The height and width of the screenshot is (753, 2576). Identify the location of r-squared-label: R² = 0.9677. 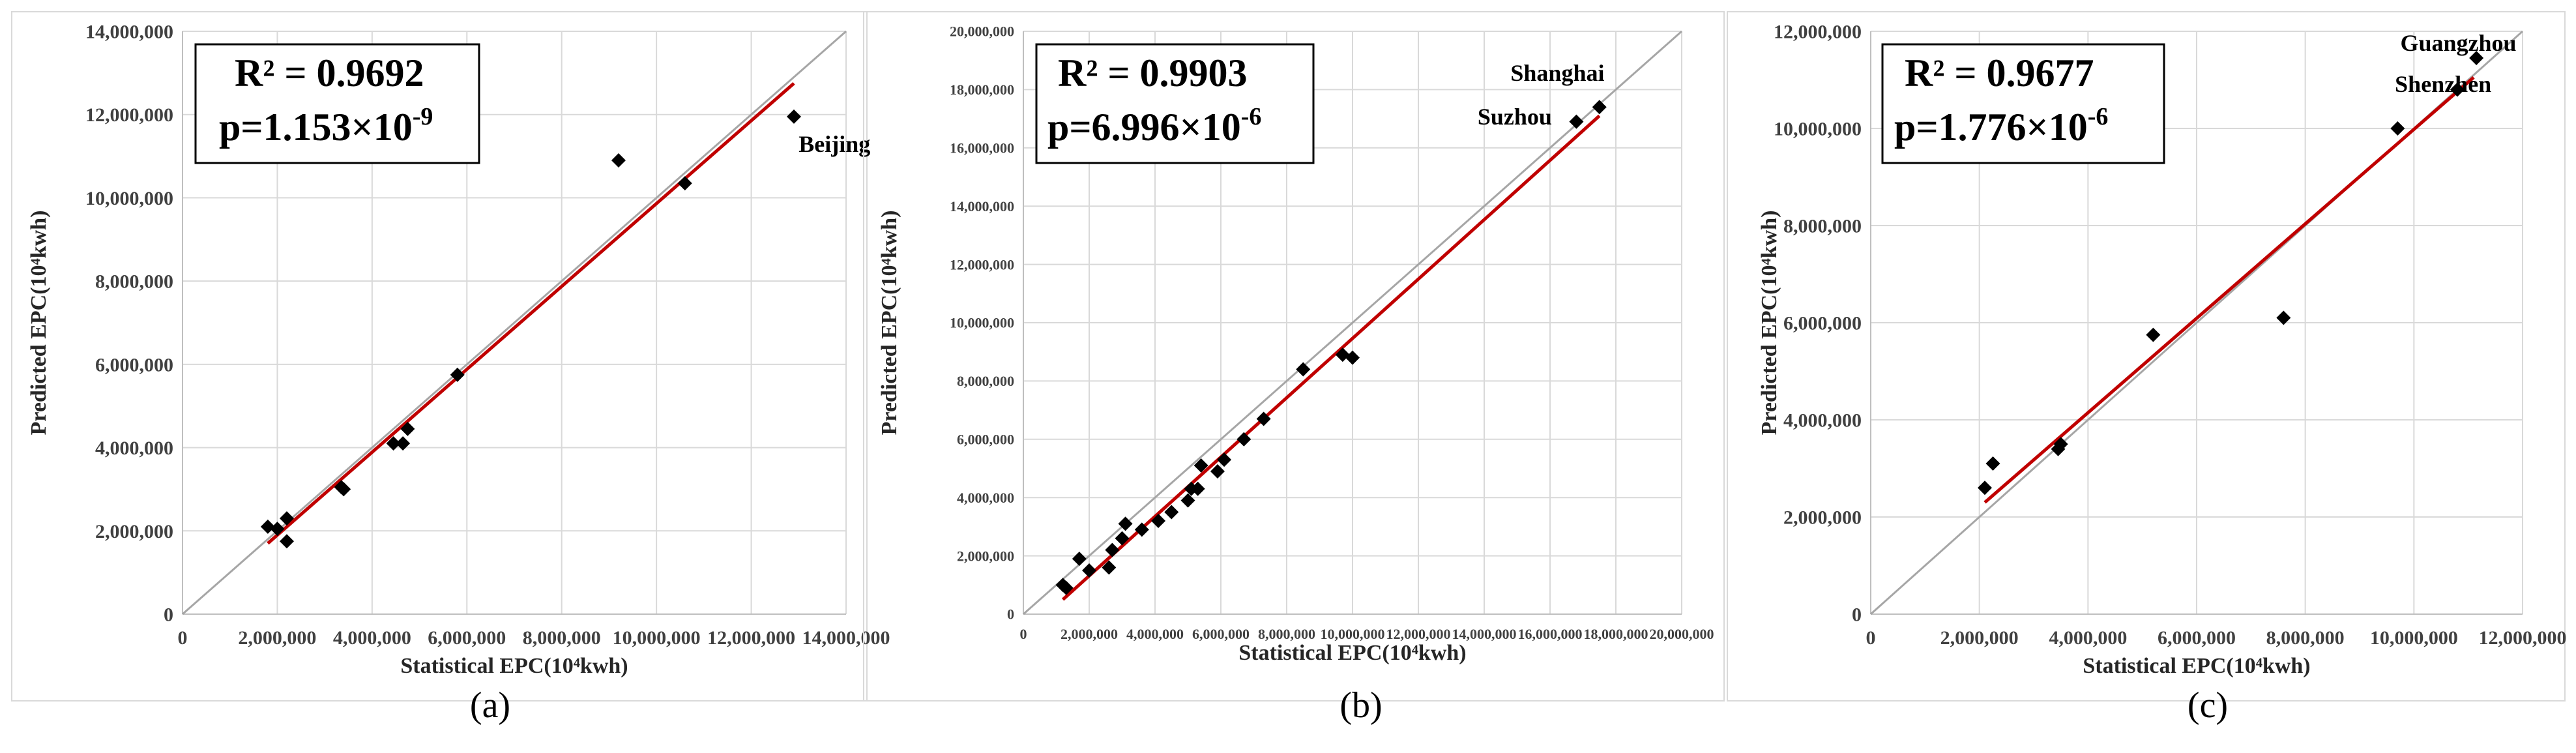
(1999, 73).